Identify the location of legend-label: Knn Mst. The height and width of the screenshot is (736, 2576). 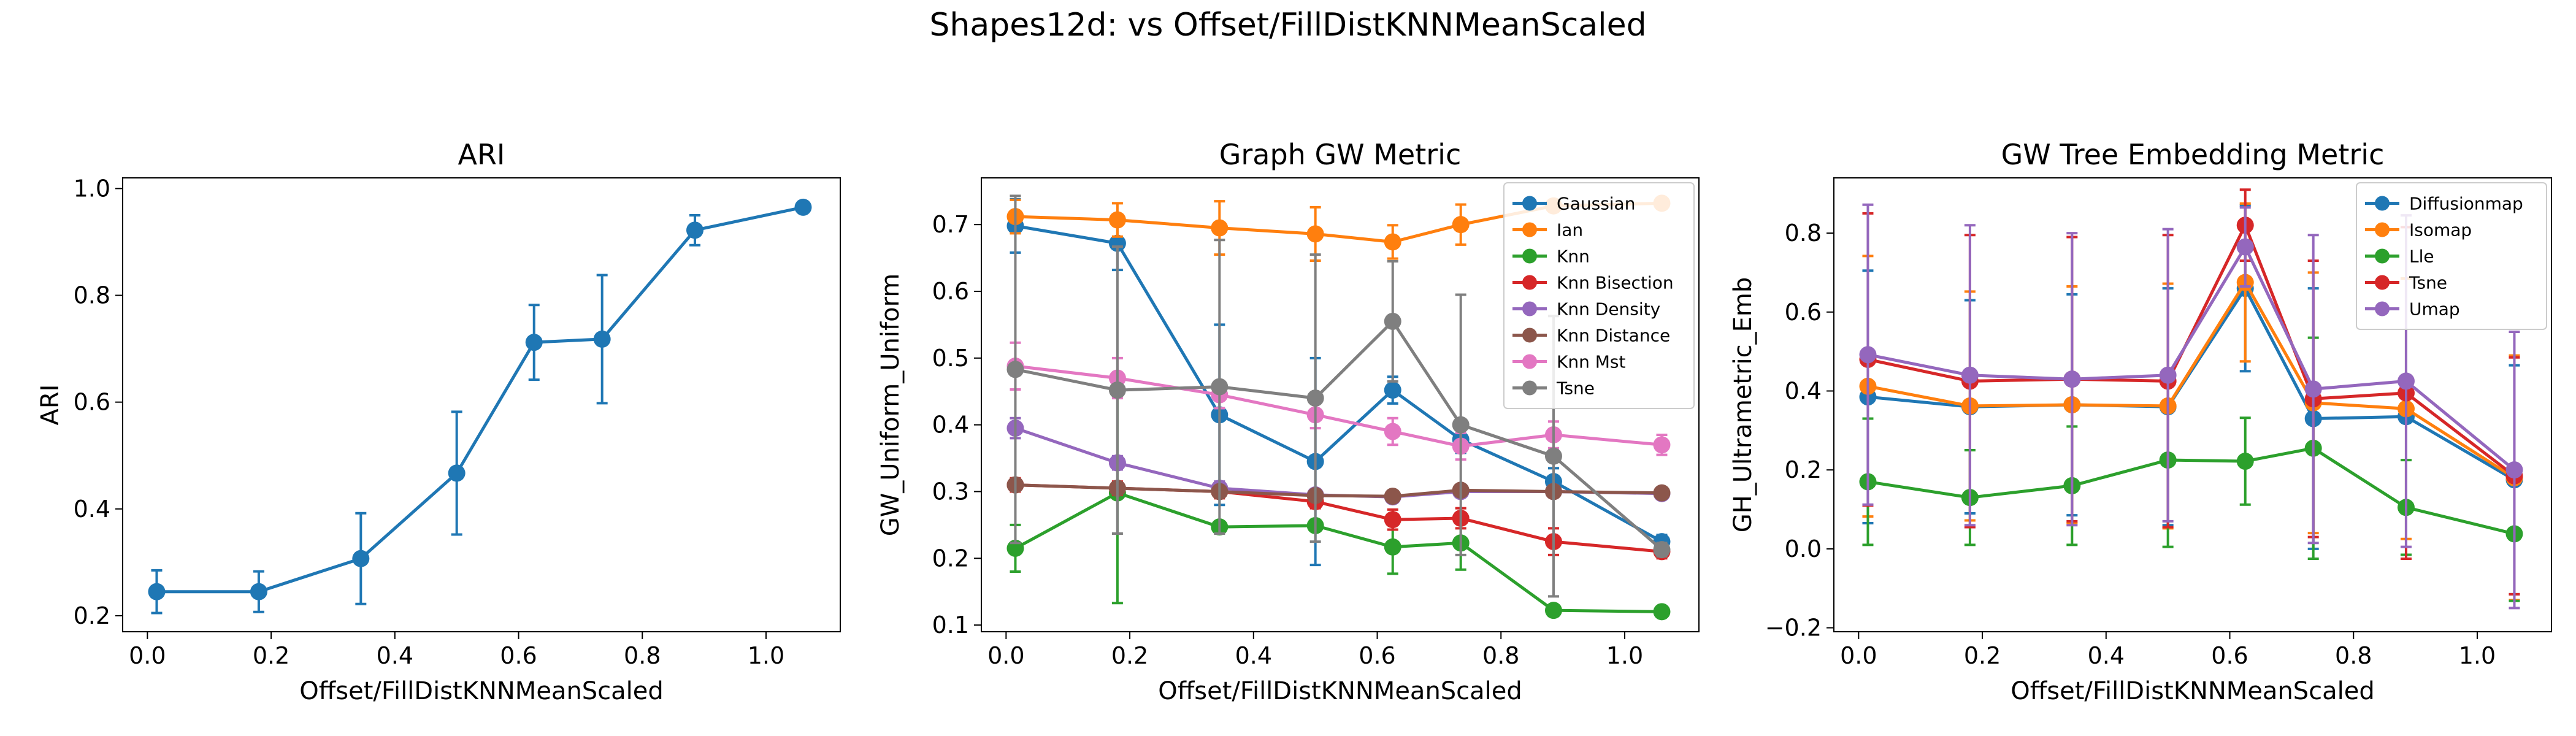
(1591, 362).